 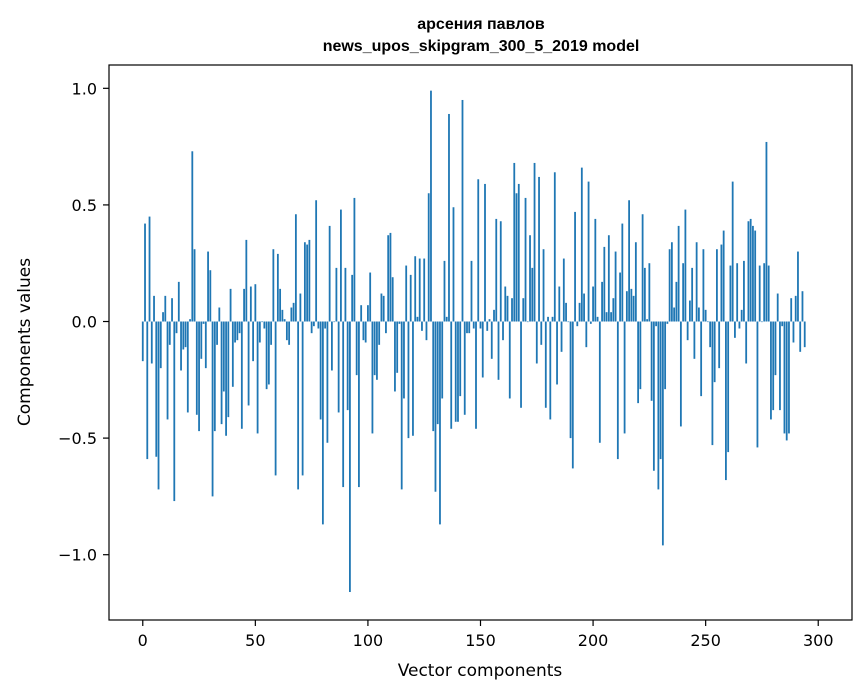 I want to click on x-tick-label: 150, so click(x=480, y=640).